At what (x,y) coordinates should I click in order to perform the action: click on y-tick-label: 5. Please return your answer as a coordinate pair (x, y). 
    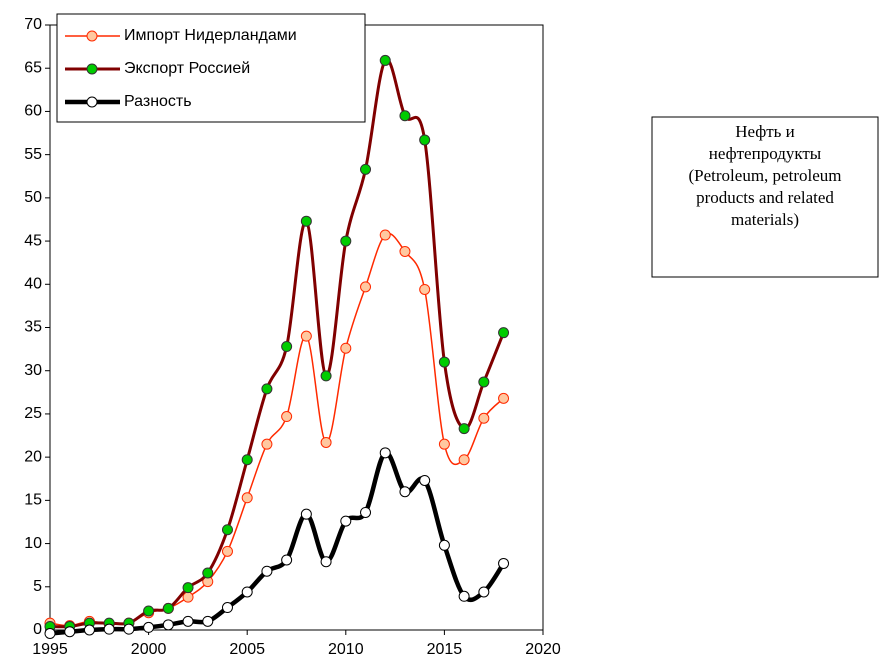
    Looking at the image, I should click on (37, 586).